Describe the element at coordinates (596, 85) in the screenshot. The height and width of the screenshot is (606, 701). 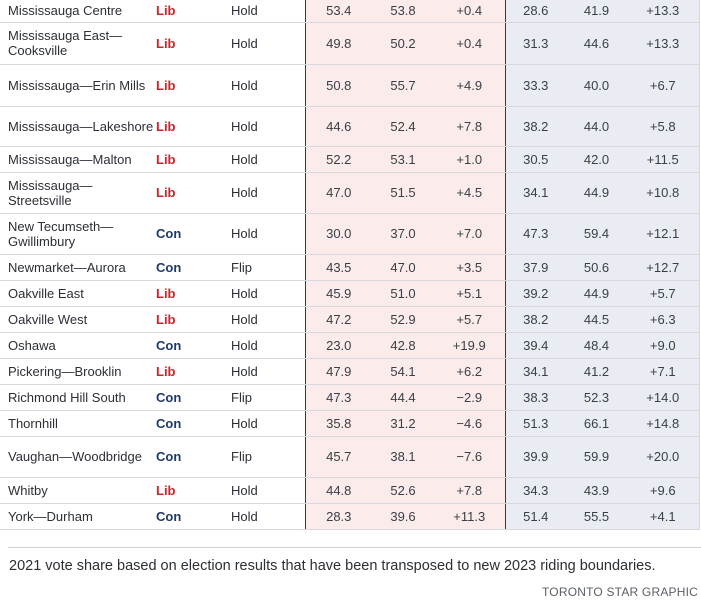
I see `con-2025-cell: 40.0` at that location.